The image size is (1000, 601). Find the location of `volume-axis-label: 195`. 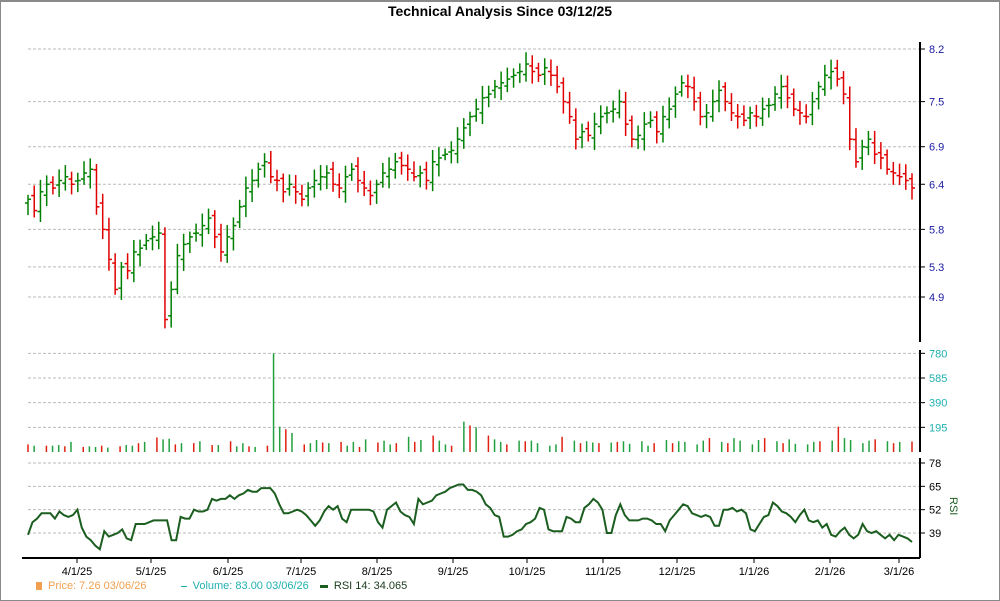

volume-axis-label: 195 is located at coordinates (938, 428).